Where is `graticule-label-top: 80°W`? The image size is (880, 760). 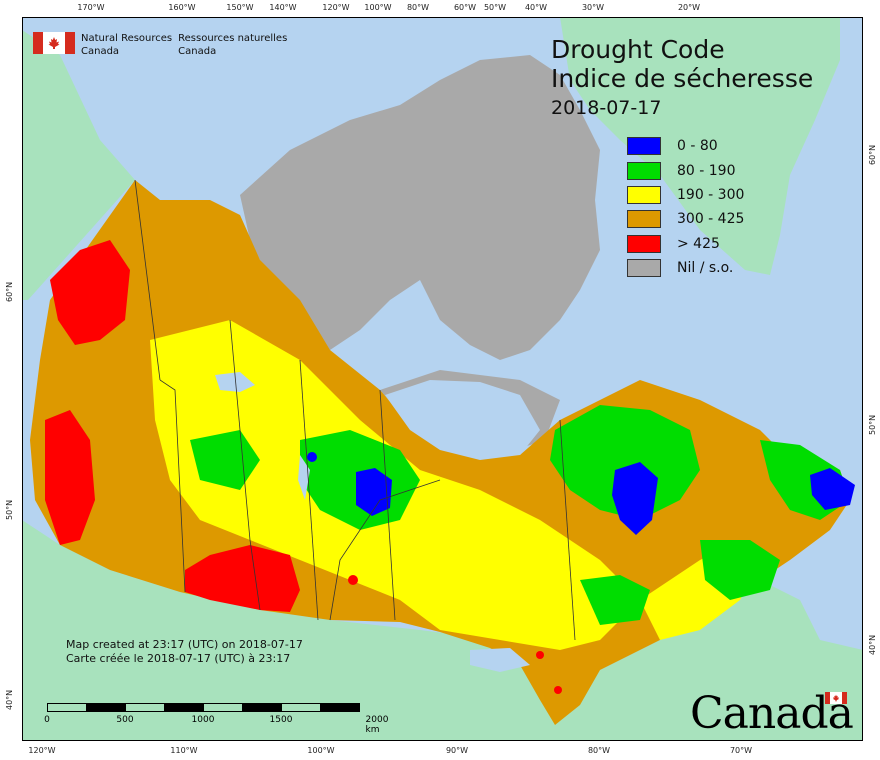 graticule-label-top: 80°W is located at coordinates (418, 7).